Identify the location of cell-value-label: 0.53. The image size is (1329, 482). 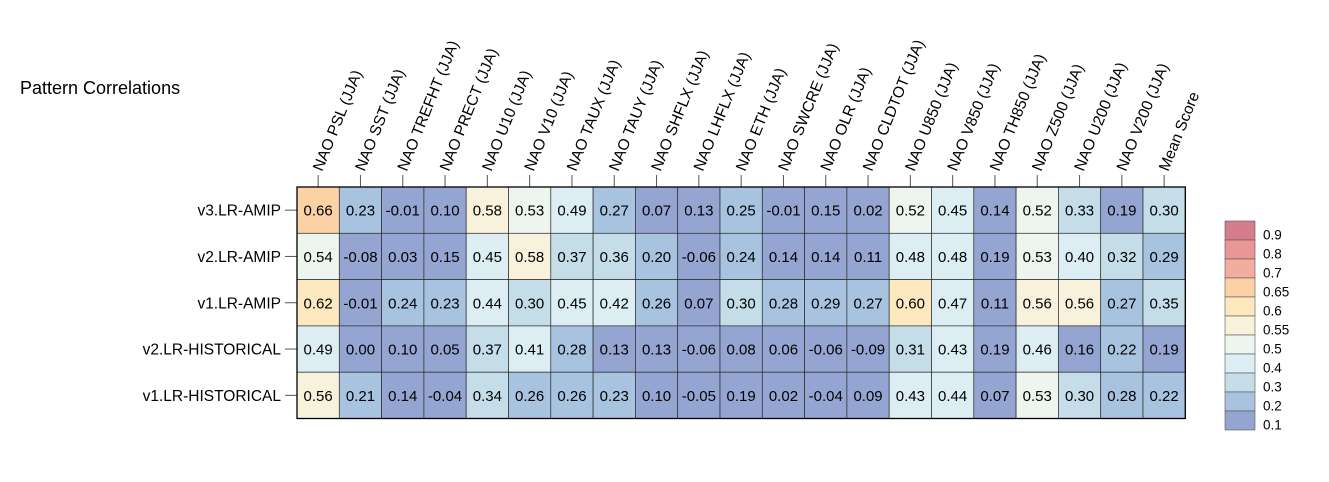
(1037, 396).